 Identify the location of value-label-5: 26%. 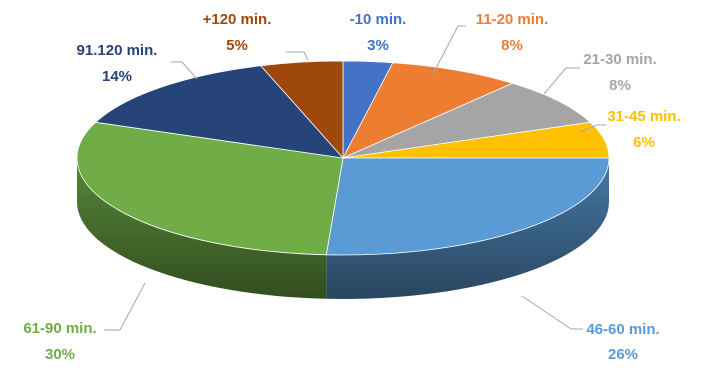
(623, 354).